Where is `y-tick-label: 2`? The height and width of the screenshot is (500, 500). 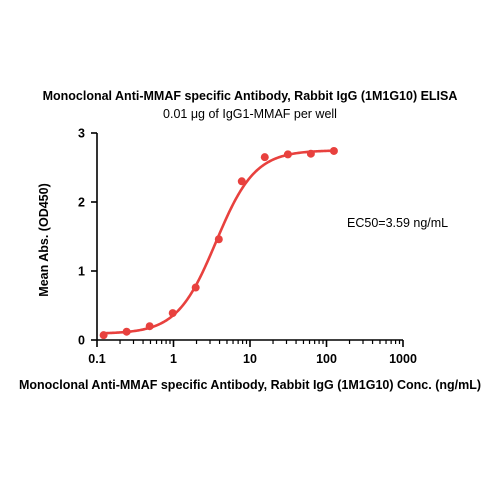 y-tick-label: 2 is located at coordinates (81, 203).